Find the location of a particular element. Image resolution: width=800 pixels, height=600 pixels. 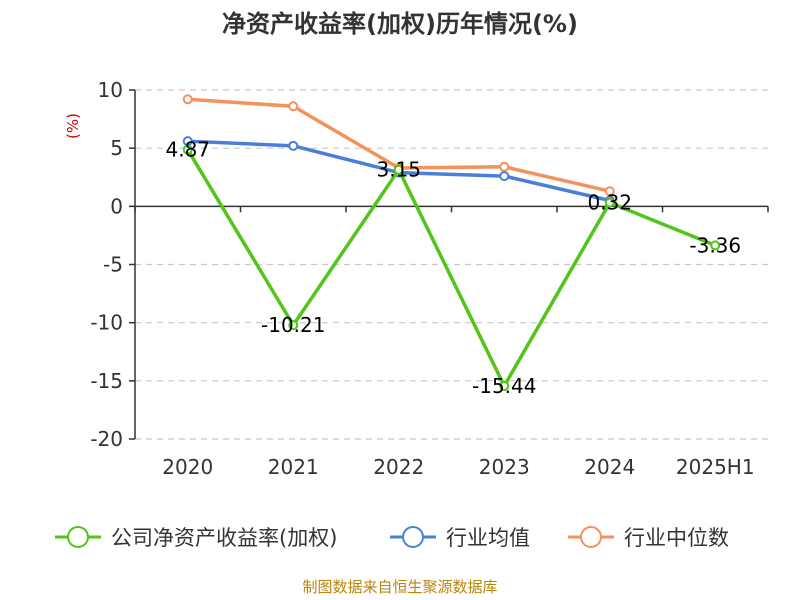

source-note: 制图数据来自恒生聚源数据库 is located at coordinates (399, 587).